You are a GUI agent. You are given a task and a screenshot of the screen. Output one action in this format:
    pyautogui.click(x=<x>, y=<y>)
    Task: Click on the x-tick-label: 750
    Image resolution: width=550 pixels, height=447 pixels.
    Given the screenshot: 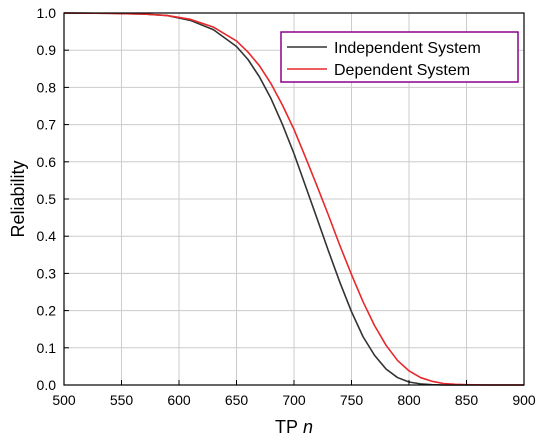 What is the action you would take?
    pyautogui.click(x=352, y=400)
    